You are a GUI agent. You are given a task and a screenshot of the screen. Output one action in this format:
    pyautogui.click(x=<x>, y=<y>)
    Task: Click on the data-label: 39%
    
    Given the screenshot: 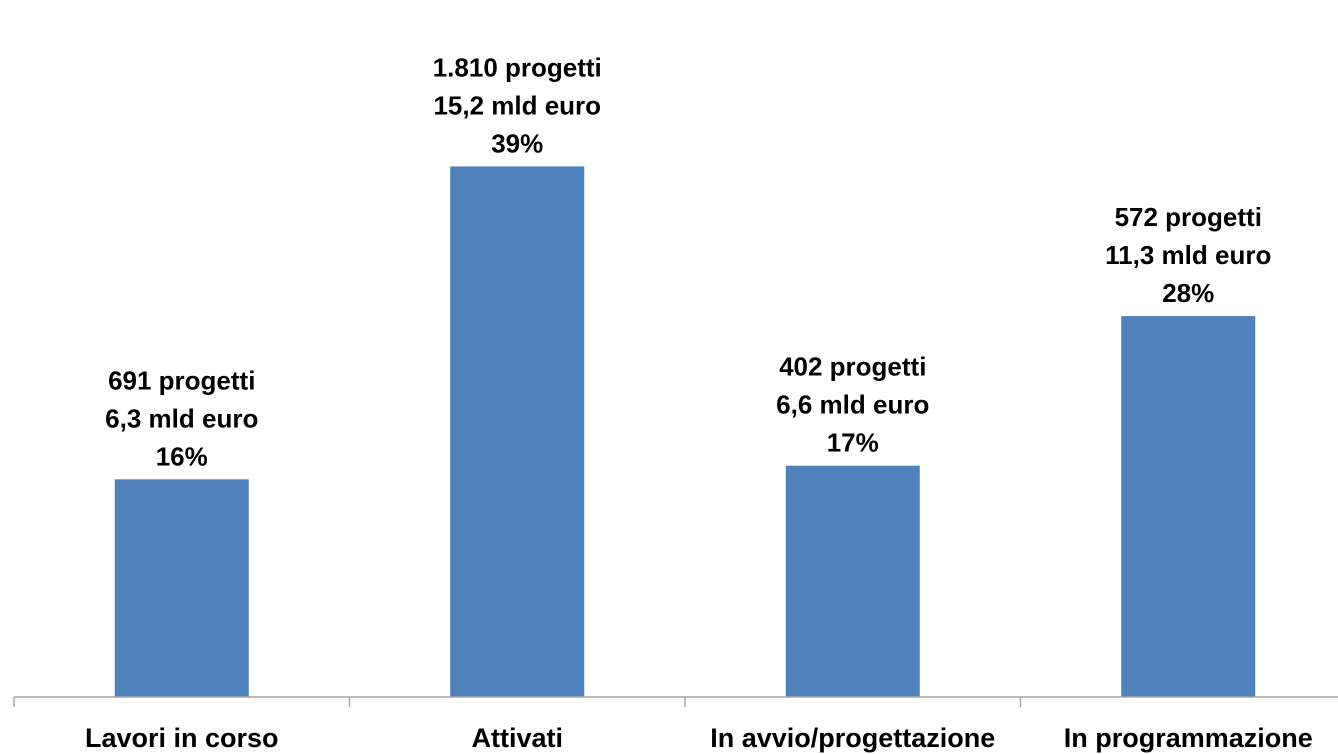 What is the action you would take?
    pyautogui.click(x=517, y=143)
    